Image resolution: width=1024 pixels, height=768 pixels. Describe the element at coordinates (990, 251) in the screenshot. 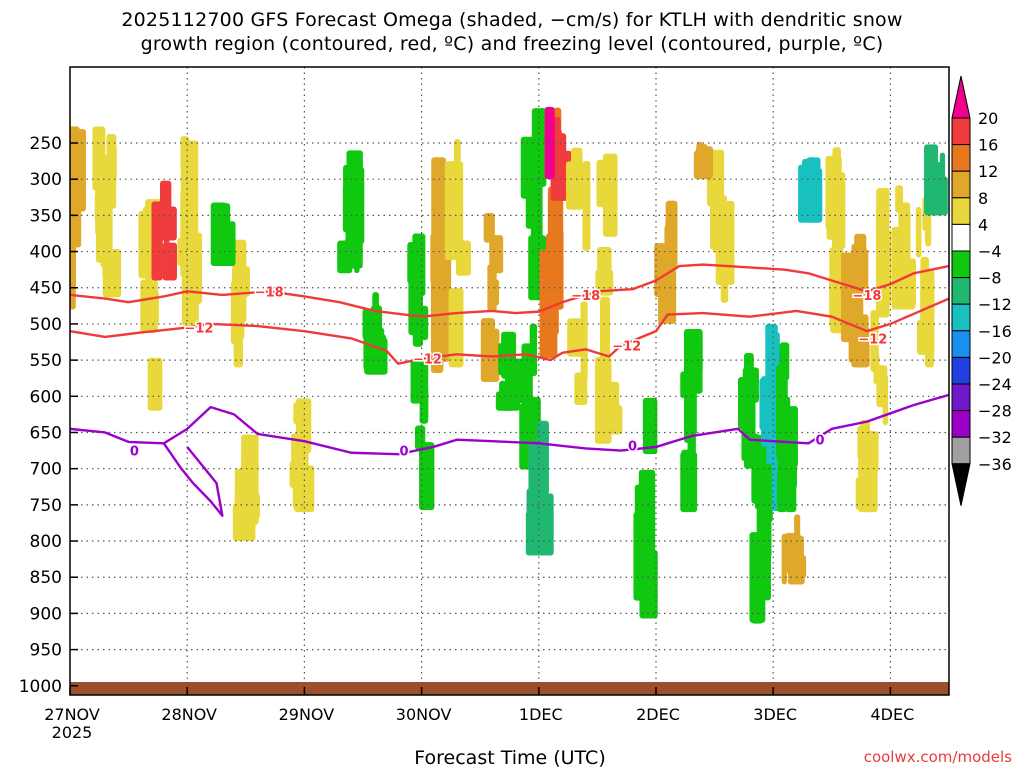

I see `colorbar-label: −4` at that location.